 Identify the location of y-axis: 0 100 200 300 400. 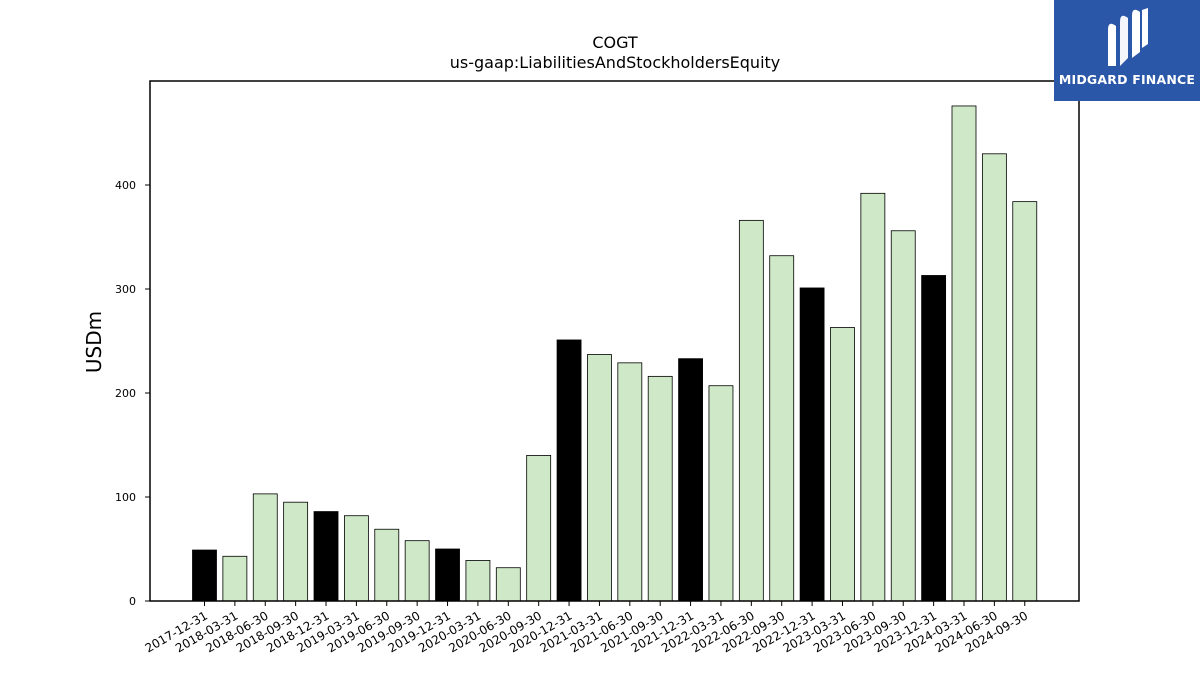
(132, 393).